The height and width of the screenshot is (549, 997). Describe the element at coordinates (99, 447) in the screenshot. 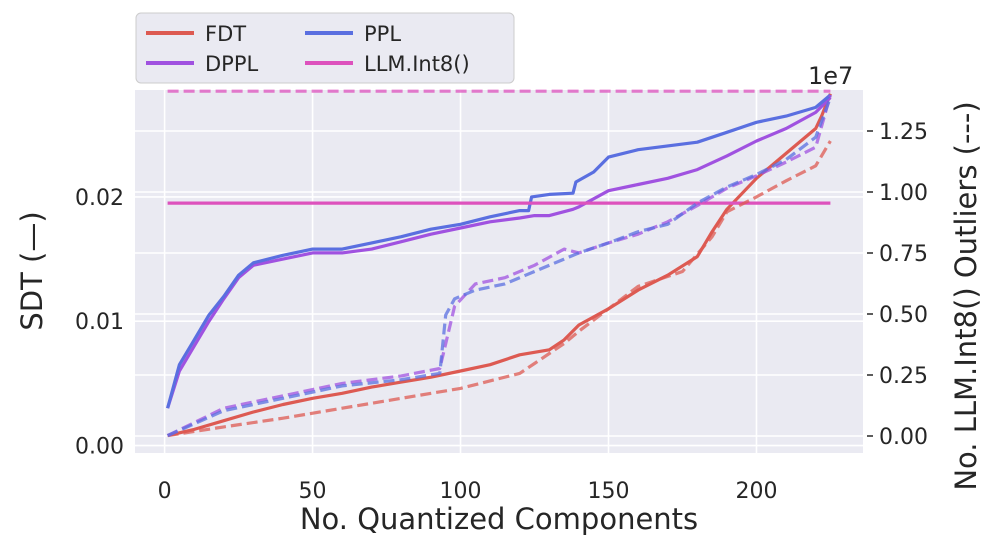

I see `y-tick-label: 0.00` at that location.